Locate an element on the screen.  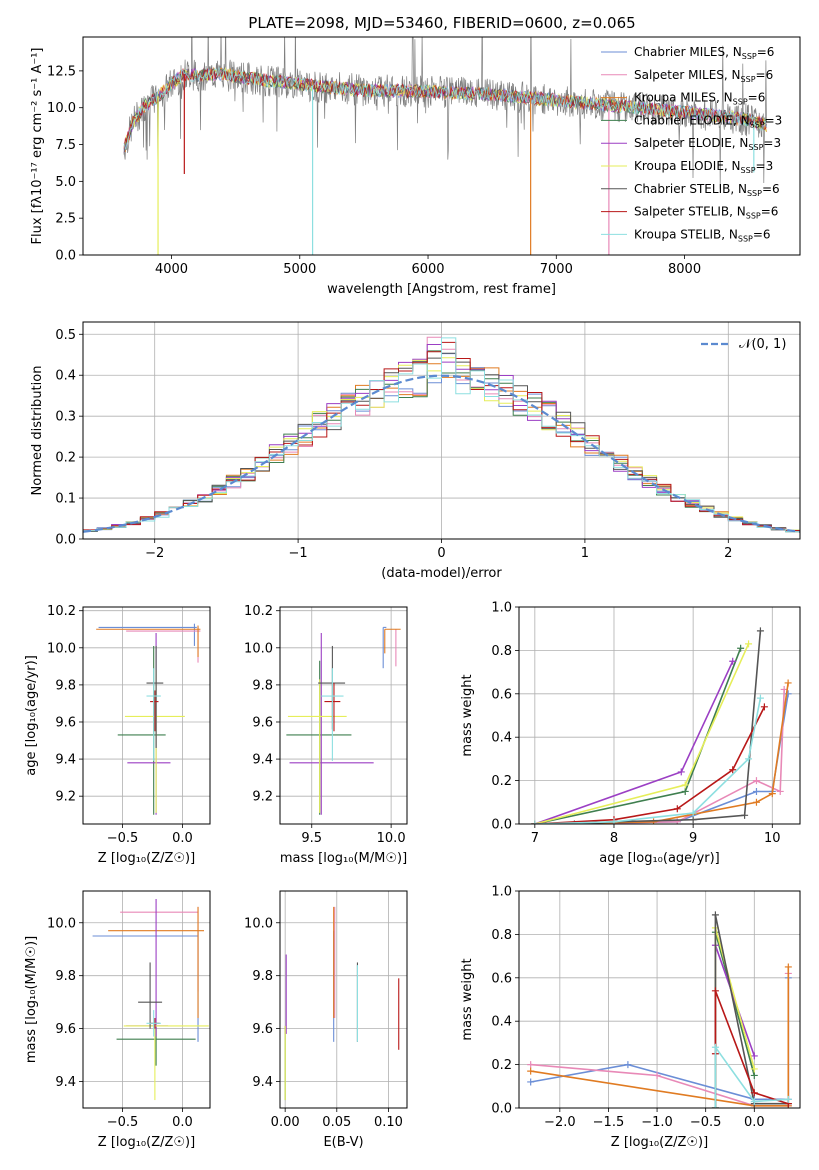
x-tick-label: 0.0 is located at coordinates (182, 1122).